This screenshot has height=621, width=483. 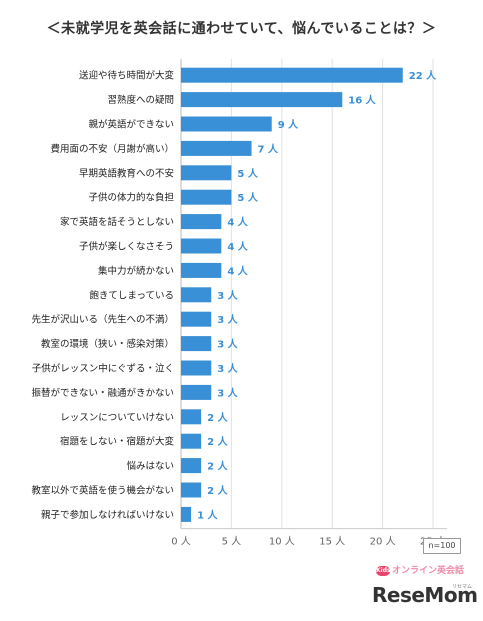 I want to click on category-label: 先生が沢山いる（先生への不満）, so click(x=102, y=320).